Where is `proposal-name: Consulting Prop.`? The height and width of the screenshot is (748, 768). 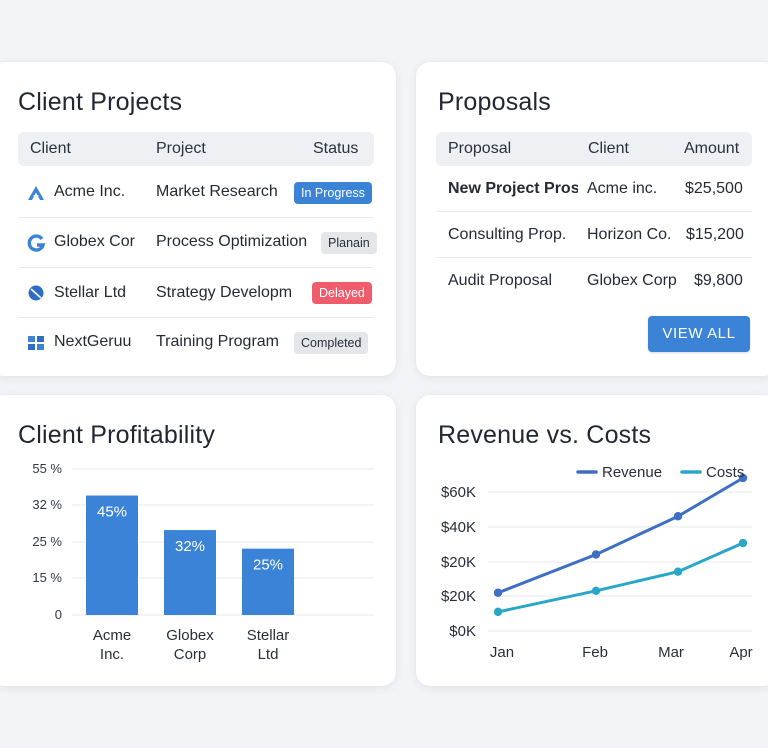
proposal-name: Consulting Prop. is located at coordinates (507, 234).